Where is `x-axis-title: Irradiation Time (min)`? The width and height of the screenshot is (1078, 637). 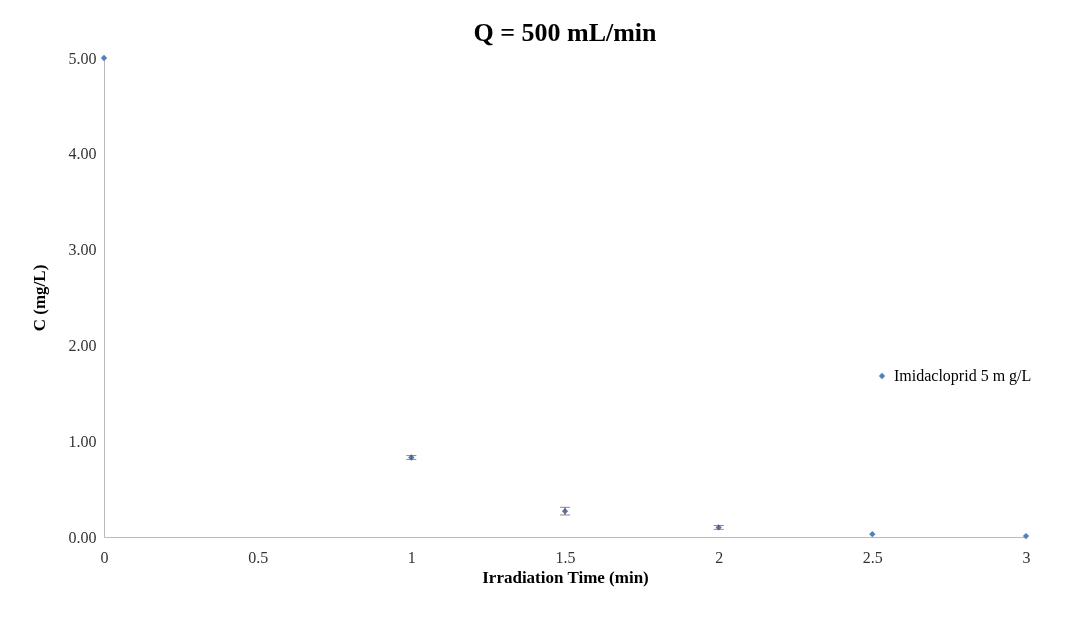
x-axis-title: Irradiation Time (min) is located at coordinates (565, 577).